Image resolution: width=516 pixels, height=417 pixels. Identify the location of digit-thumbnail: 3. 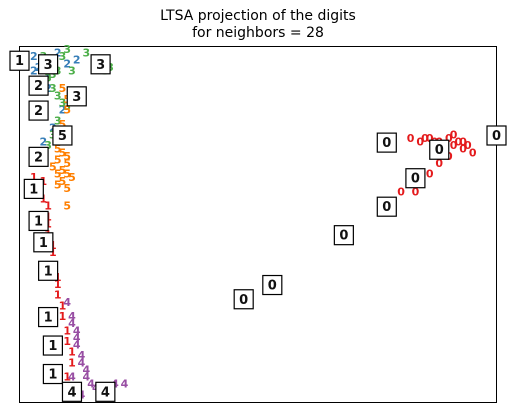
(48, 64).